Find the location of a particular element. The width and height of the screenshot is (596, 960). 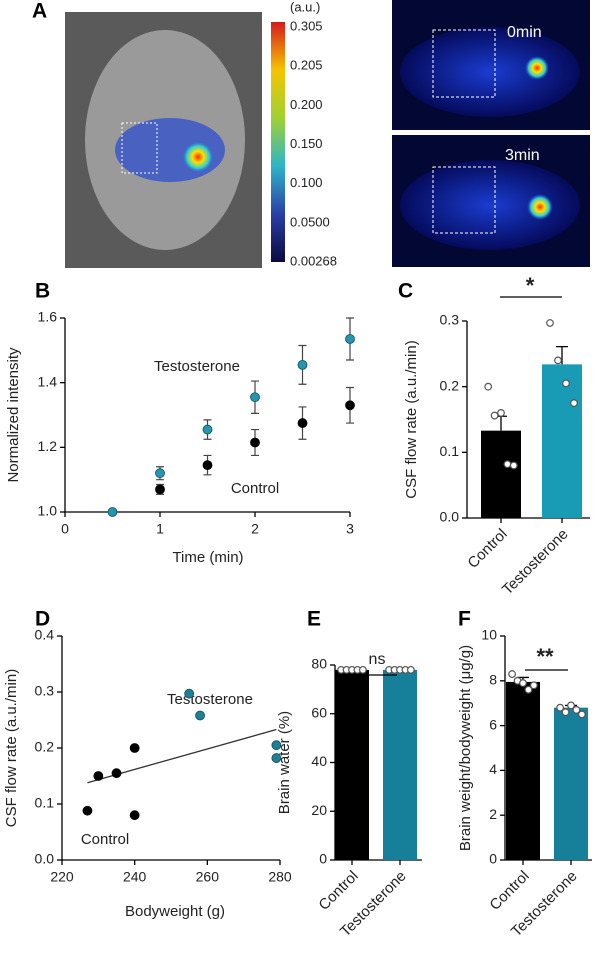

x-tick-label: 3 is located at coordinates (350, 529).